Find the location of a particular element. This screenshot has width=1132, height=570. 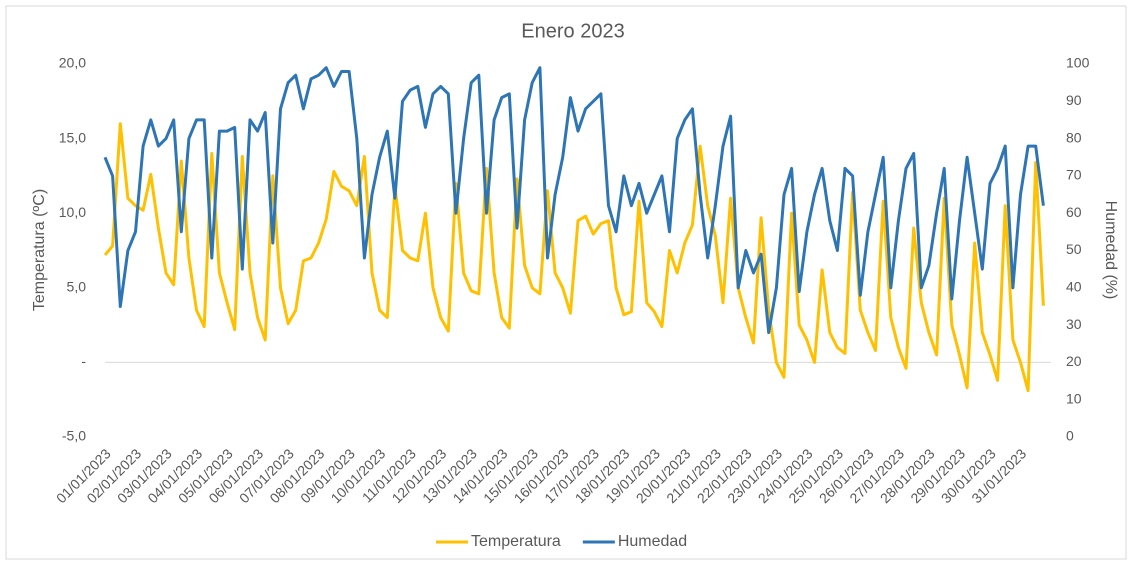

y2-tick-label: 90 is located at coordinates (1074, 100).